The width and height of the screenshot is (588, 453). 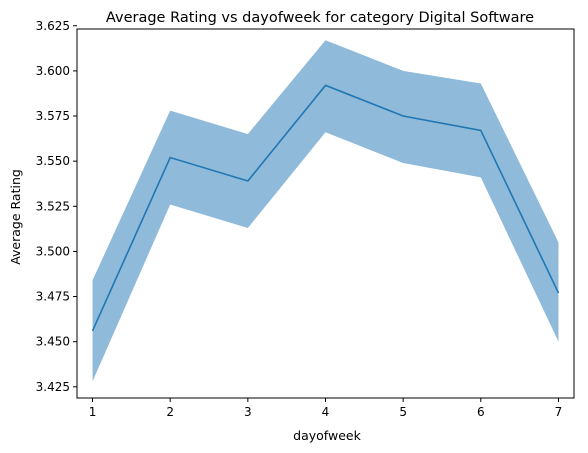 I want to click on y-tick-label: 3.600, so click(x=53, y=71).